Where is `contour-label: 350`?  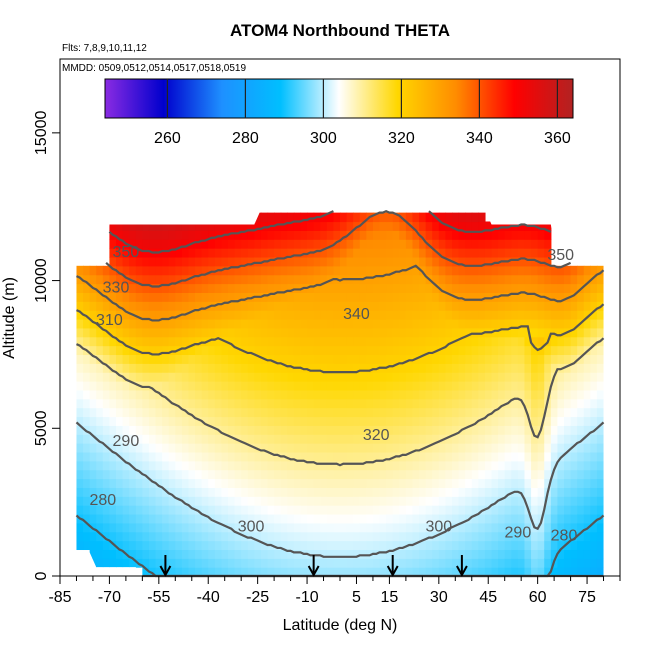
contour-label: 350 is located at coordinates (560, 255).